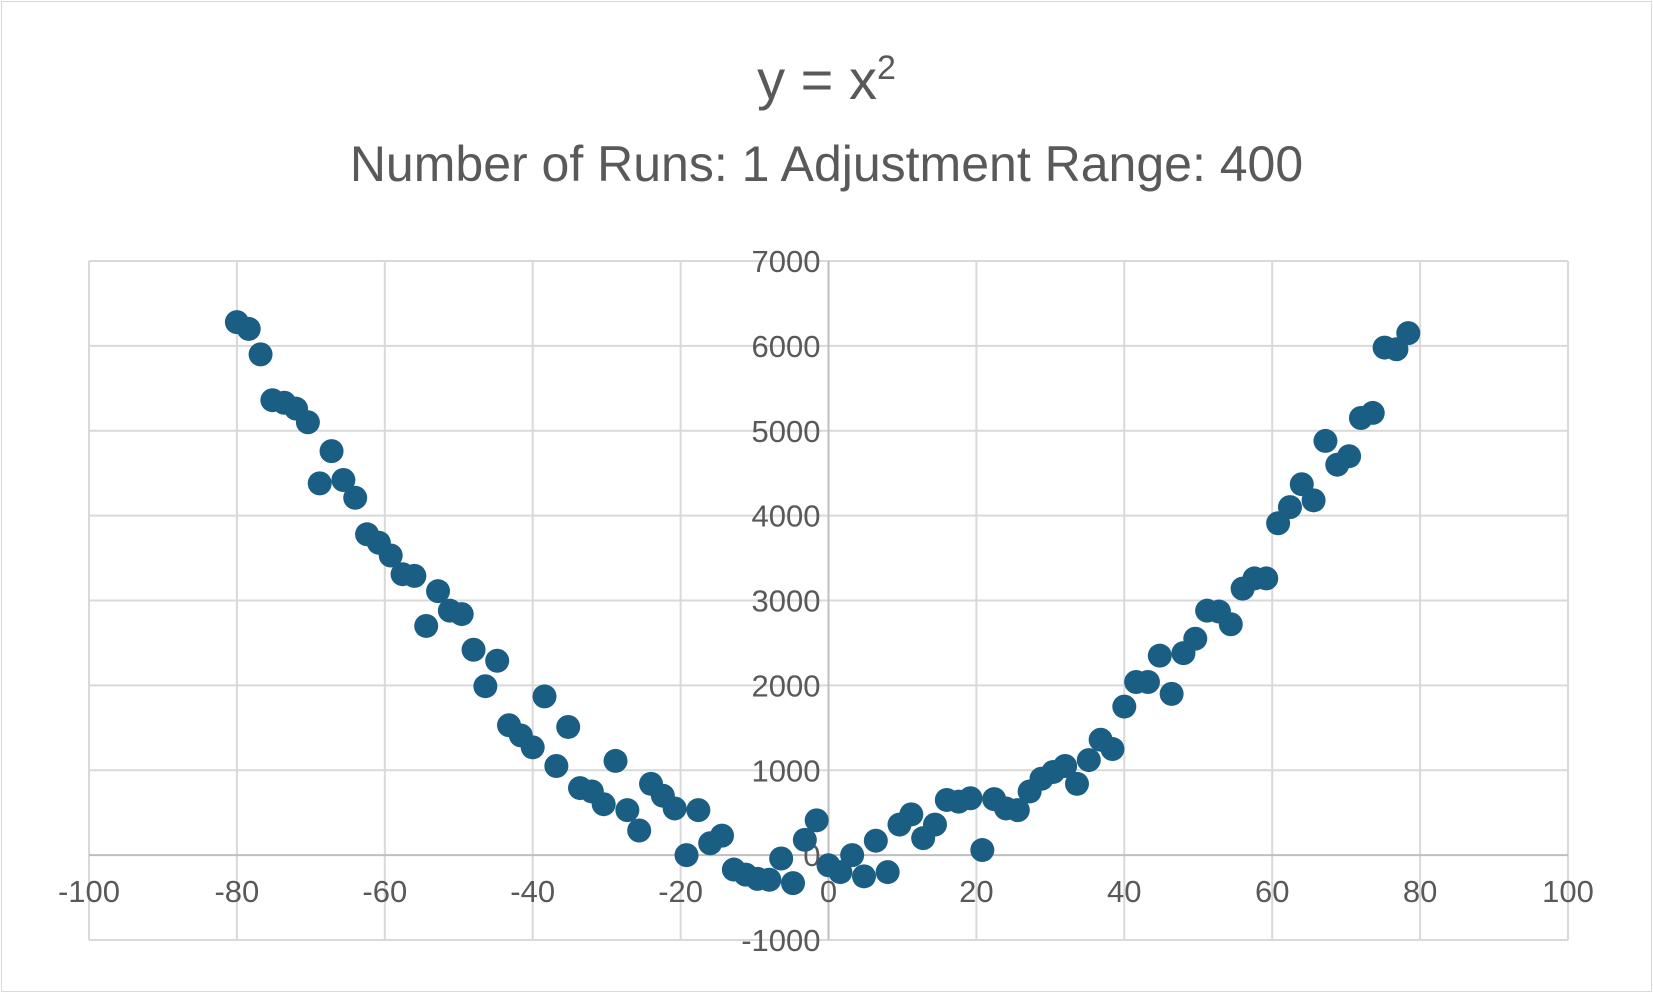  Describe the element at coordinates (786, 770) in the screenshot. I see `y-tick-label: 1000` at that location.